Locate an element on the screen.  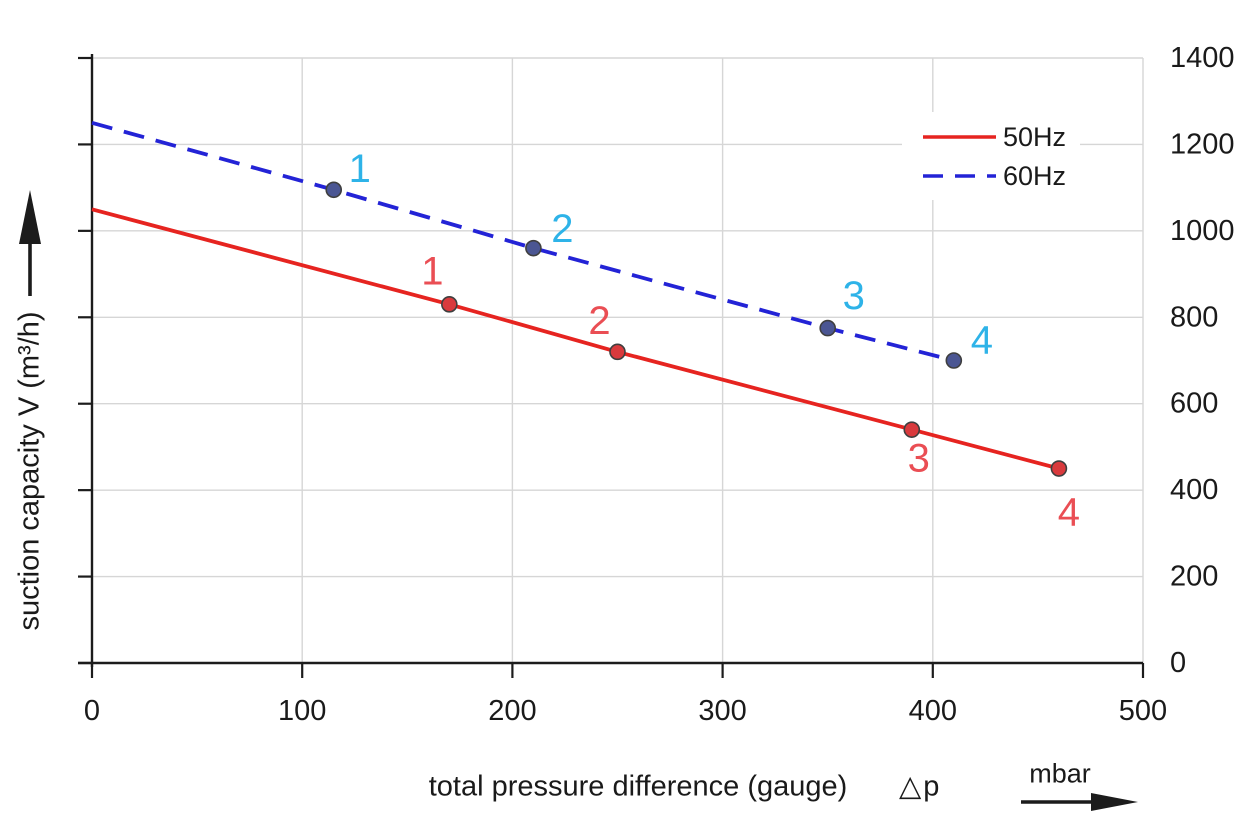
y-tick-label: 1200 is located at coordinates (1202, 144).